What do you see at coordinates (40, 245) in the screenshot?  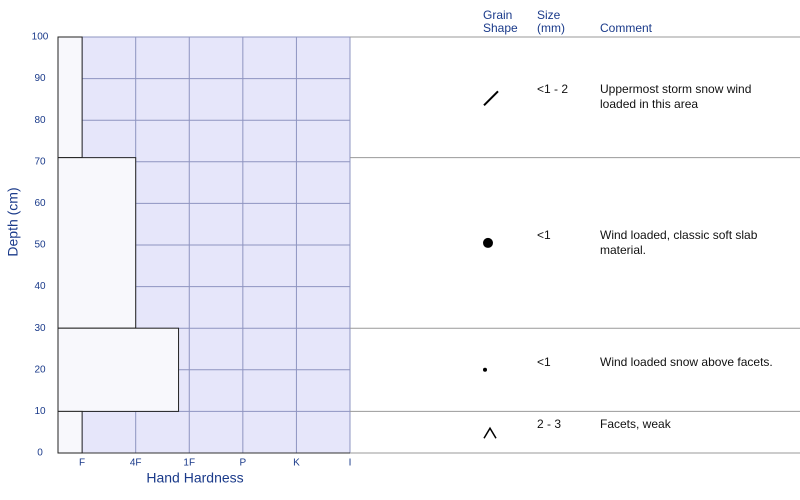 I see `y-tick-label: 50` at bounding box center [40, 245].